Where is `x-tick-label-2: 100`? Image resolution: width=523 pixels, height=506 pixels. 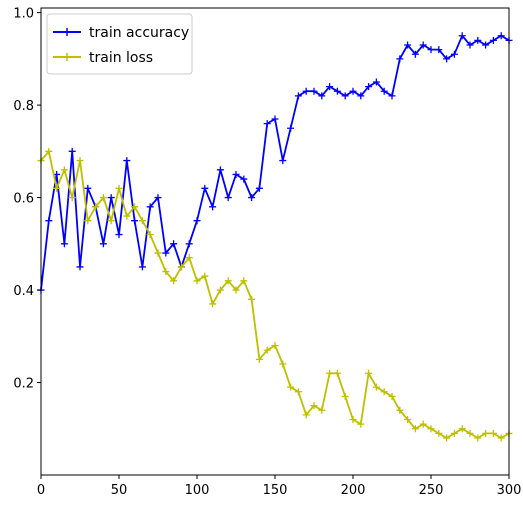 x-tick-label-2: 100 is located at coordinates (197, 490).